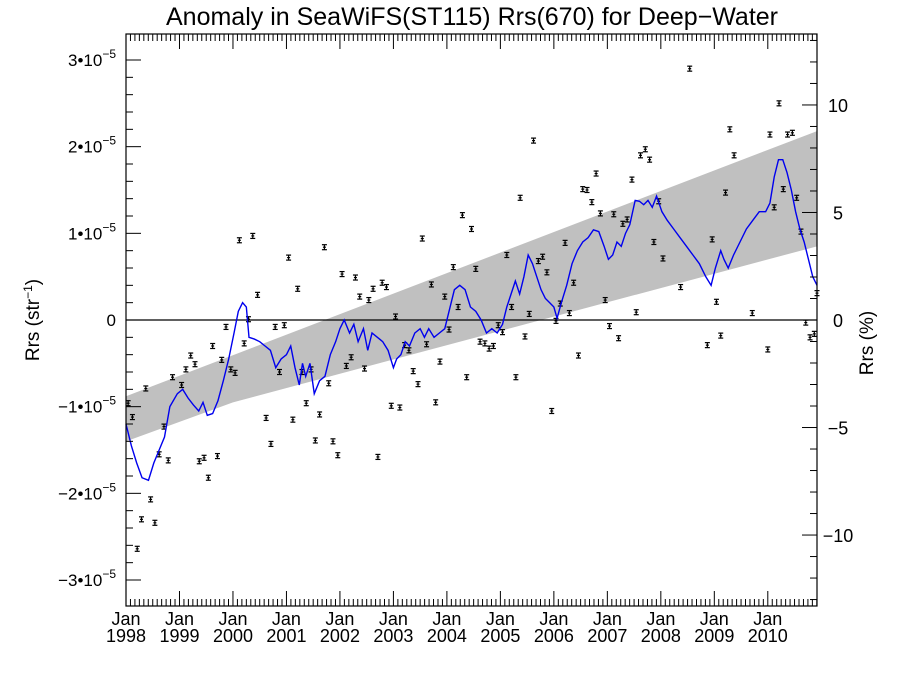 Image resolution: width=900 pixels, height=675 pixels. I want to click on y-right-tick-label: 5, so click(838, 213).